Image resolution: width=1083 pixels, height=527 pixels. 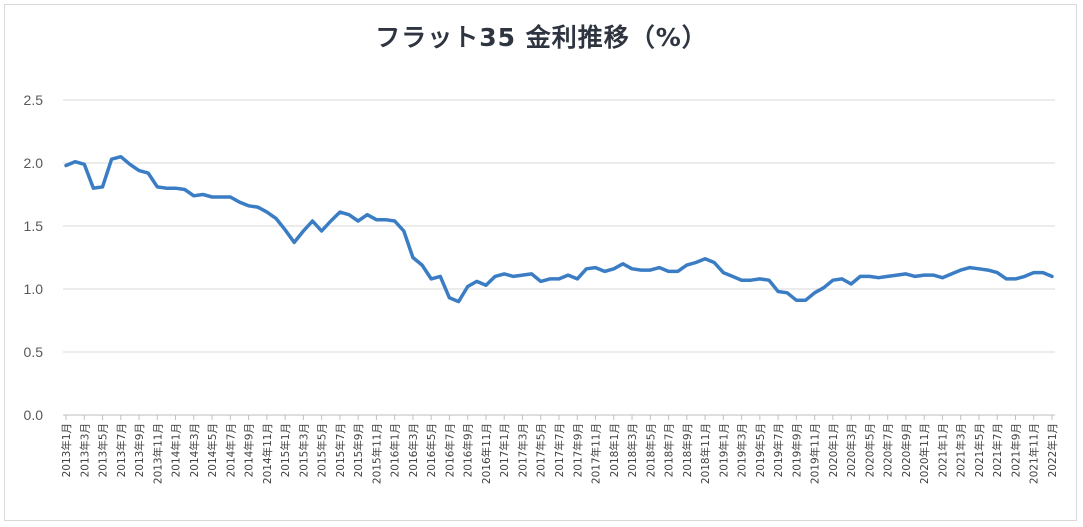 What do you see at coordinates (577, 450) in the screenshot?
I see `x-tick-label: 2017年9月` at bounding box center [577, 450].